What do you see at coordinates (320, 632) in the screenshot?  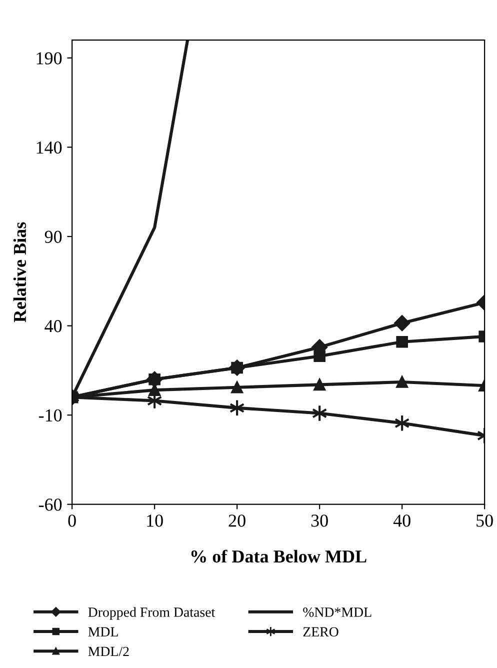 I see `legend-label: ZERO` at bounding box center [320, 632].